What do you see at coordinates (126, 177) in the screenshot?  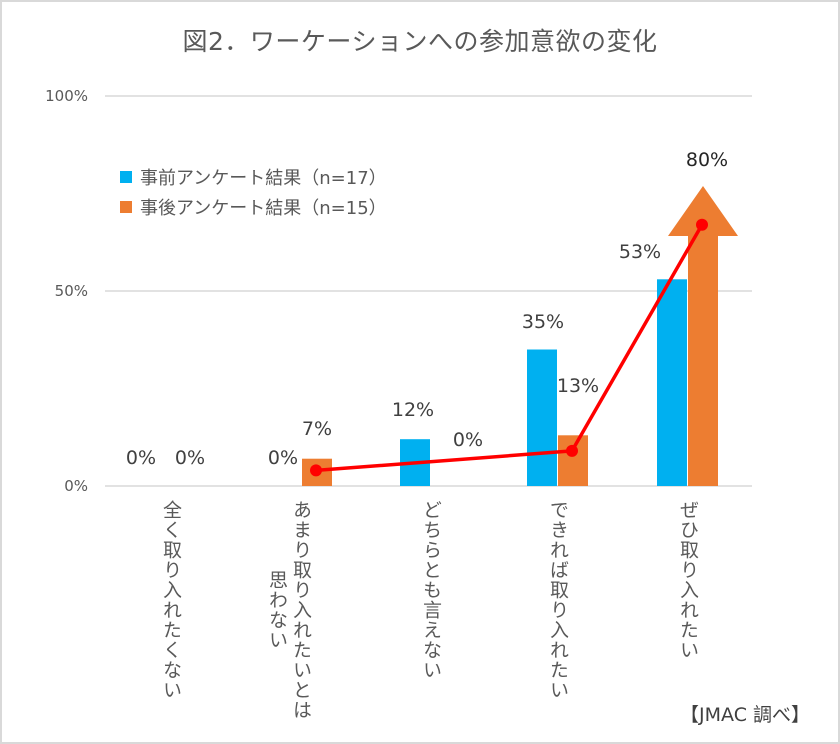 I see `legend-swatch-before` at bounding box center [126, 177].